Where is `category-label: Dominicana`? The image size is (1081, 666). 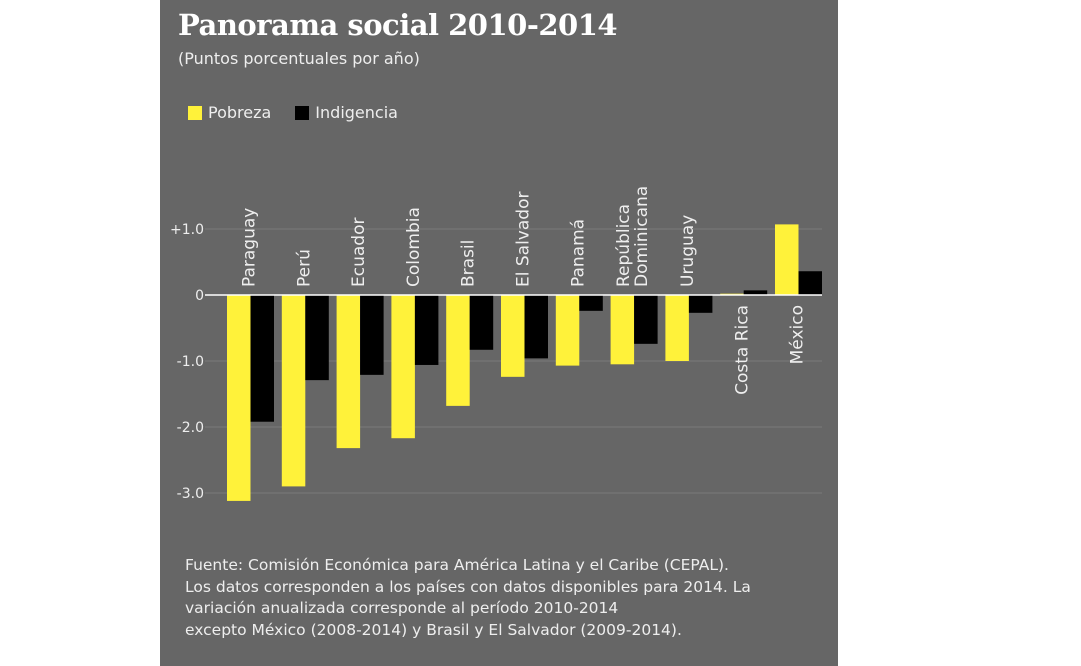 category-label: Dominicana is located at coordinates (642, 236).